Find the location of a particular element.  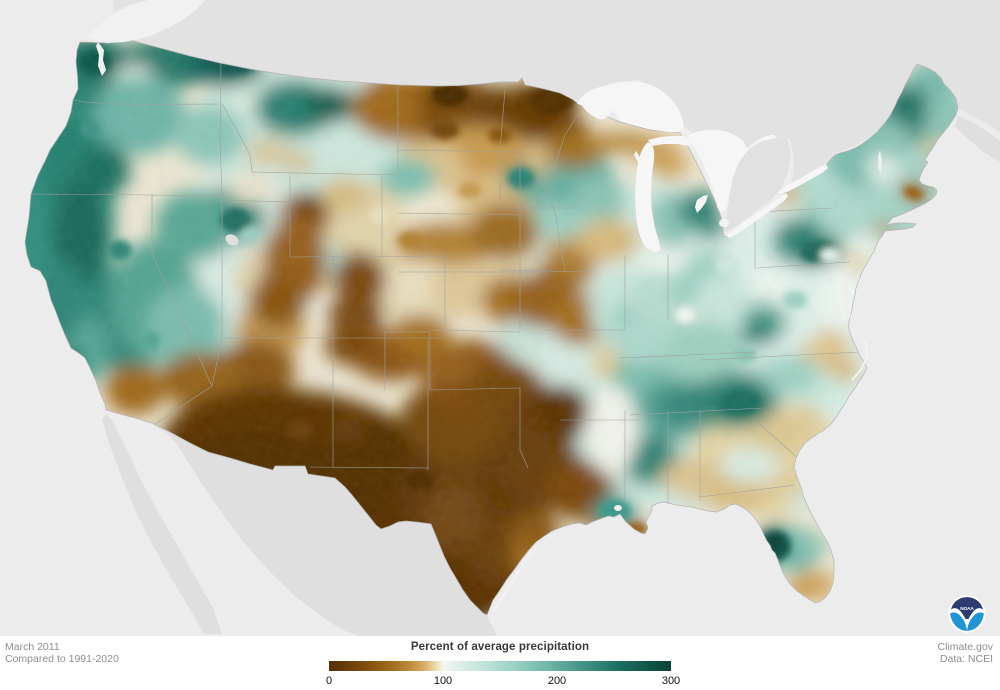

svg-text: NOAA is located at coordinates (967, 609).